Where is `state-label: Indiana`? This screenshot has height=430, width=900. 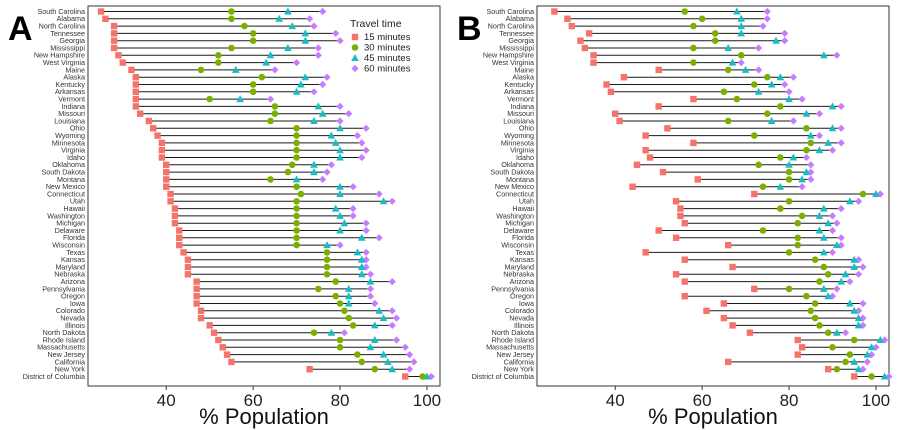 state-label: Indiana is located at coordinates (73, 106).